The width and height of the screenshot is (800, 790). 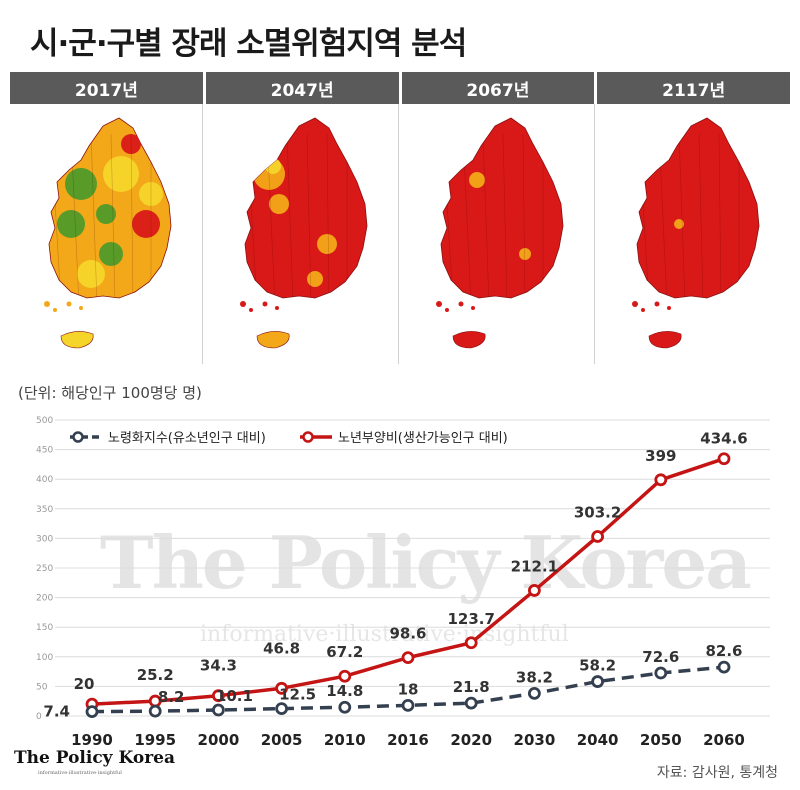 I want to click on legend-label: 노령화지수(유소년인구 대비), so click(x=187, y=438).